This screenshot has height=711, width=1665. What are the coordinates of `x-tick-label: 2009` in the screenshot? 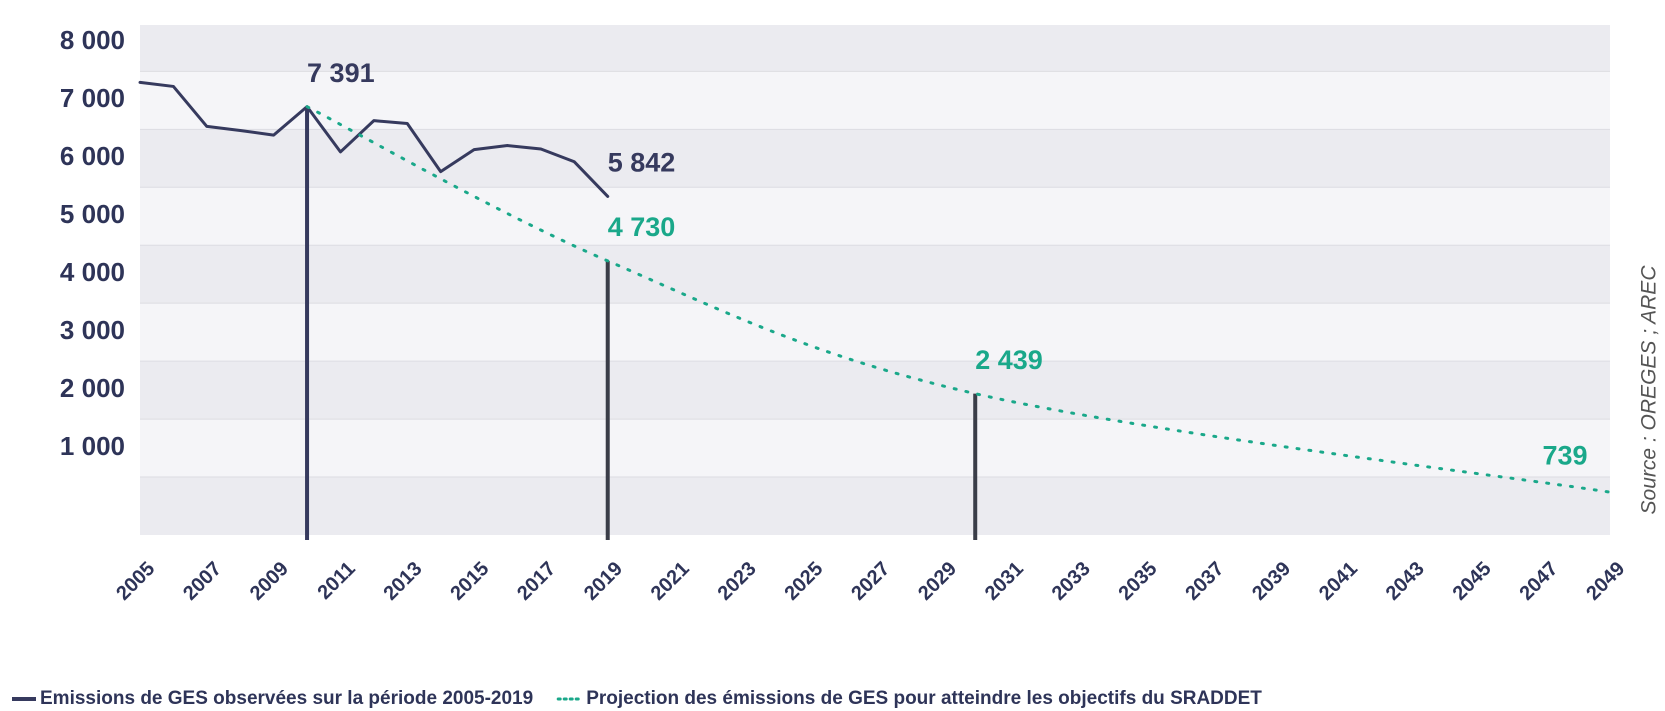 It's located at (269, 581).